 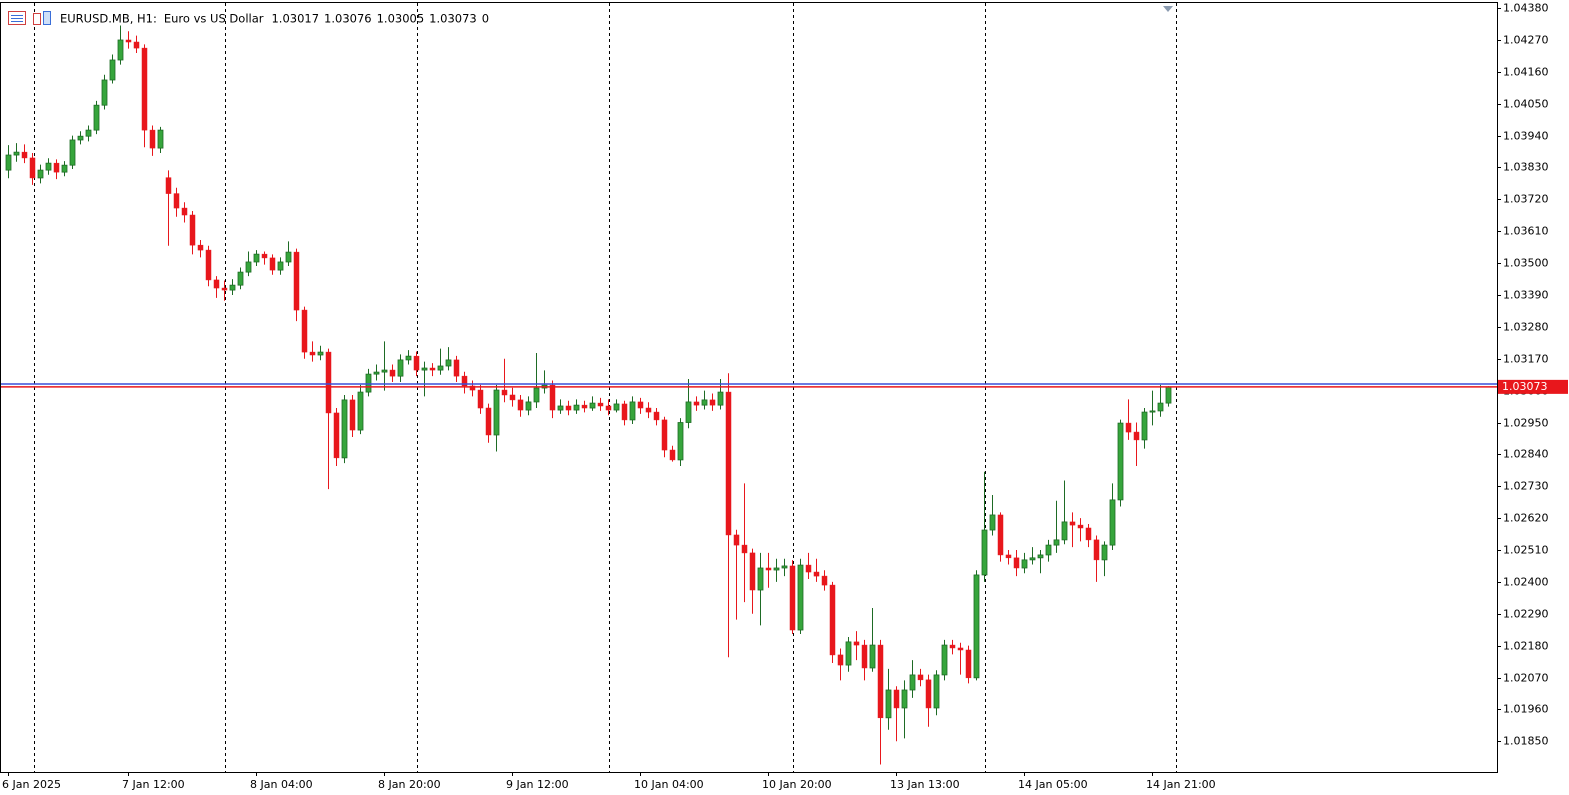 What do you see at coordinates (669, 784) in the screenshot?
I see `x-tick-label: 10 Jan 04:00` at bounding box center [669, 784].